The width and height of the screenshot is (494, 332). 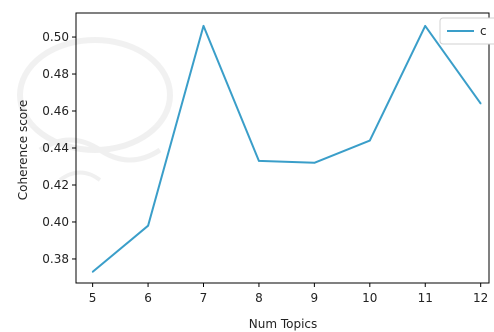 I want to click on x-tick-label: 8, so click(x=259, y=298).